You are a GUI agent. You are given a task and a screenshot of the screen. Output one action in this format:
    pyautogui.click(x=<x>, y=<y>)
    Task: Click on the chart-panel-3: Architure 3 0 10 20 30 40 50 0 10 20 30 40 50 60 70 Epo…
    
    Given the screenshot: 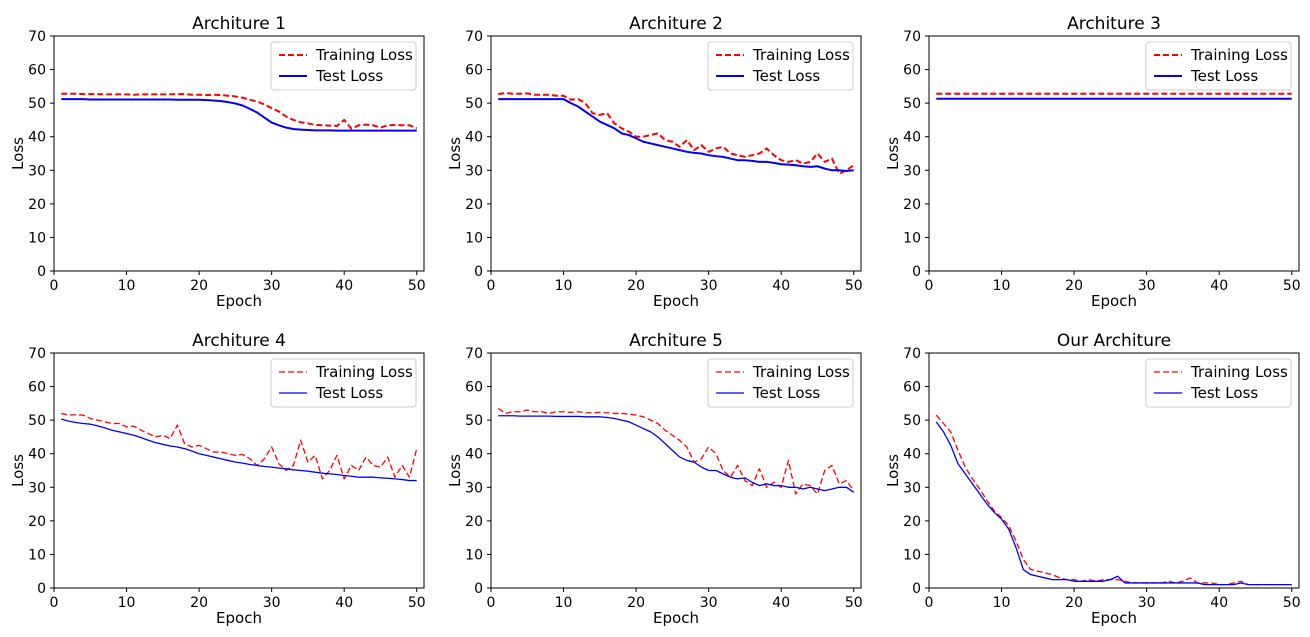 What is the action you would take?
    pyautogui.click(x=1092, y=162)
    